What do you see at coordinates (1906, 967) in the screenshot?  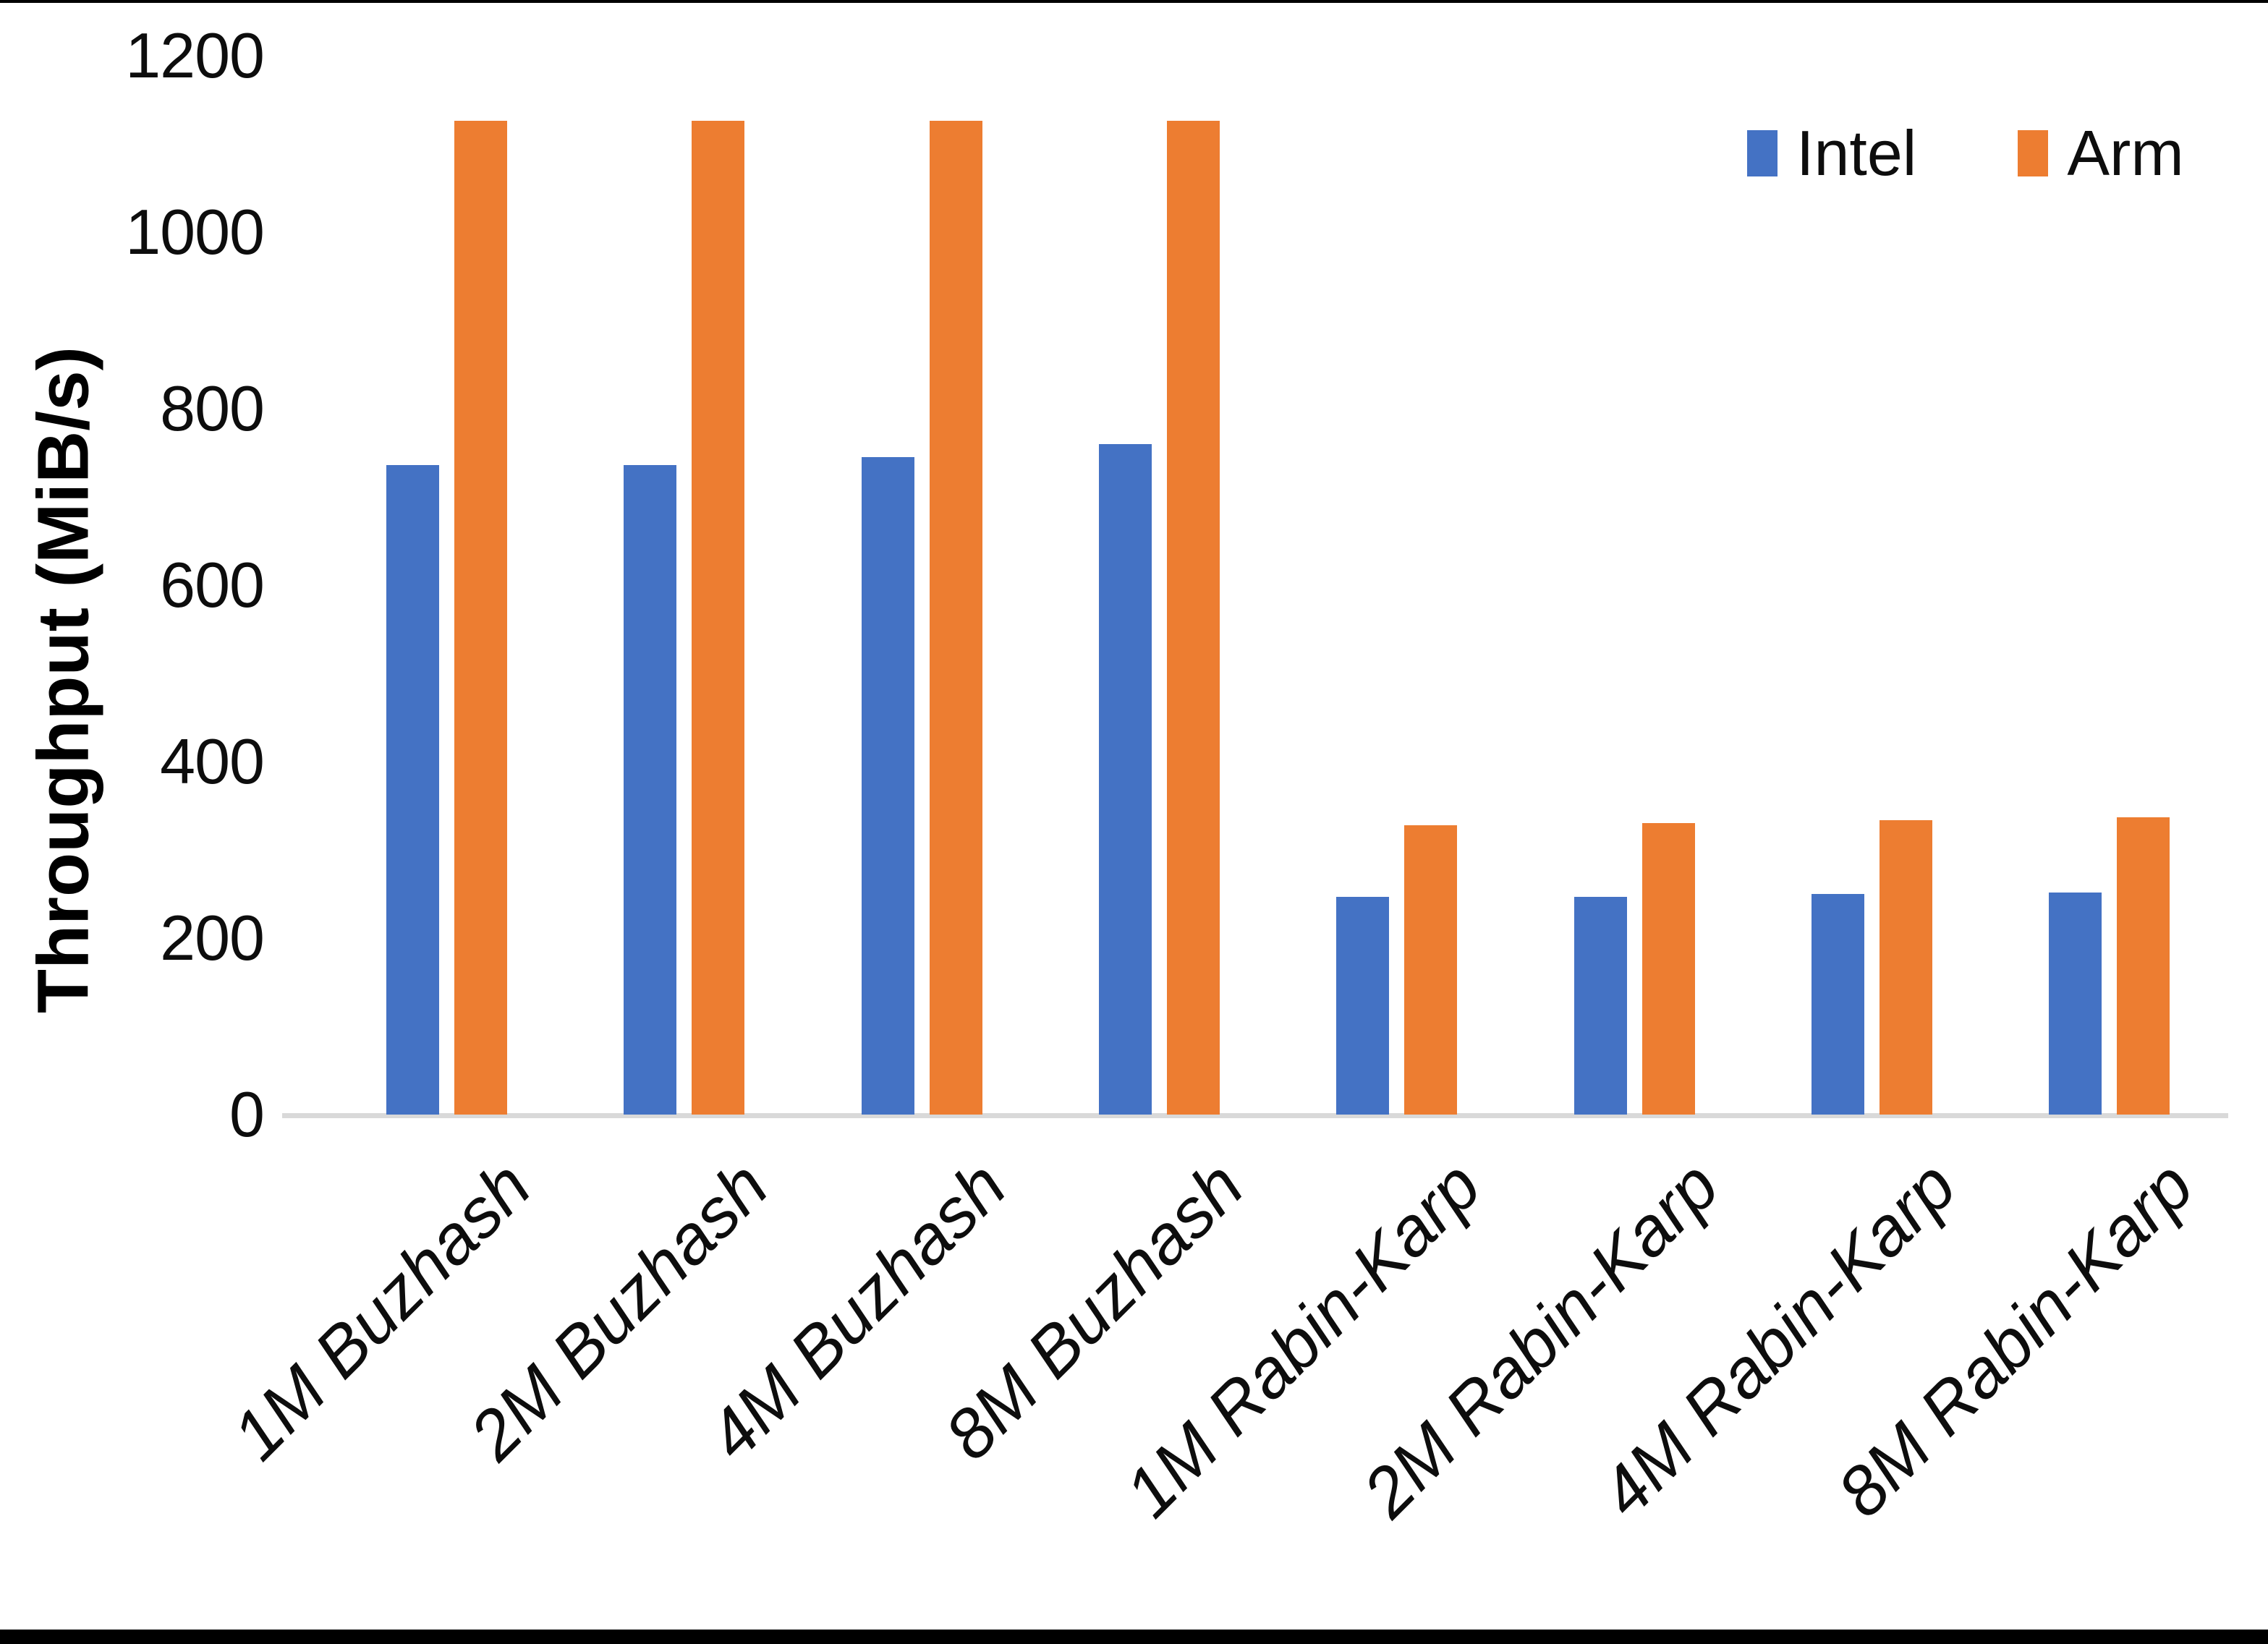 I see `bar-arm-4m-rabin-karp` at bounding box center [1906, 967].